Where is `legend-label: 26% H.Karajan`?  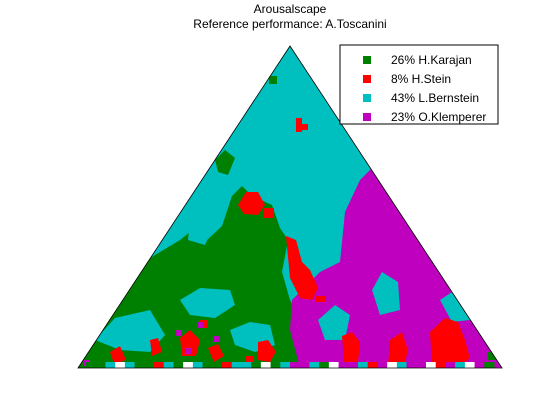 legend-label: 26% H.Karajan is located at coordinates (431, 60).